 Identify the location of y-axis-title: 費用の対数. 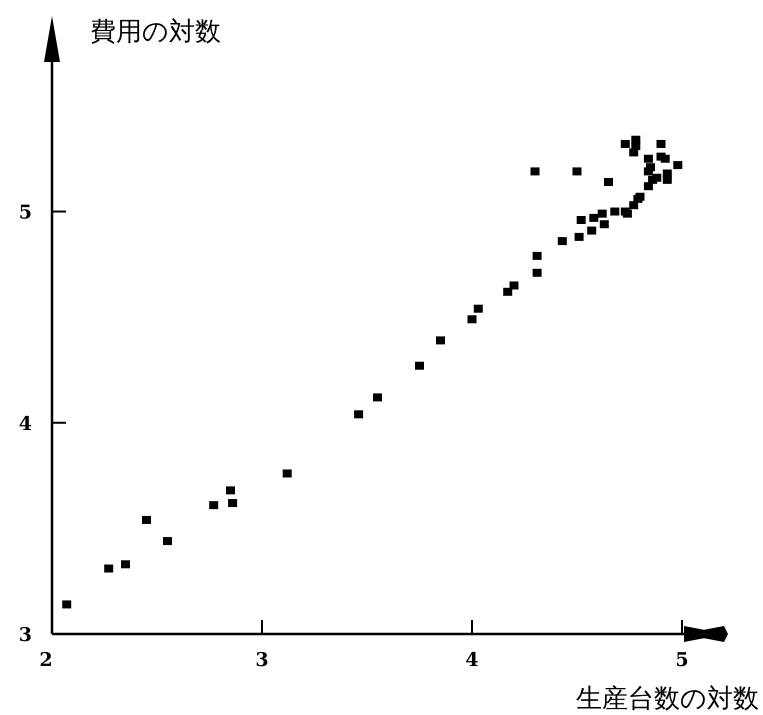
(155, 32).